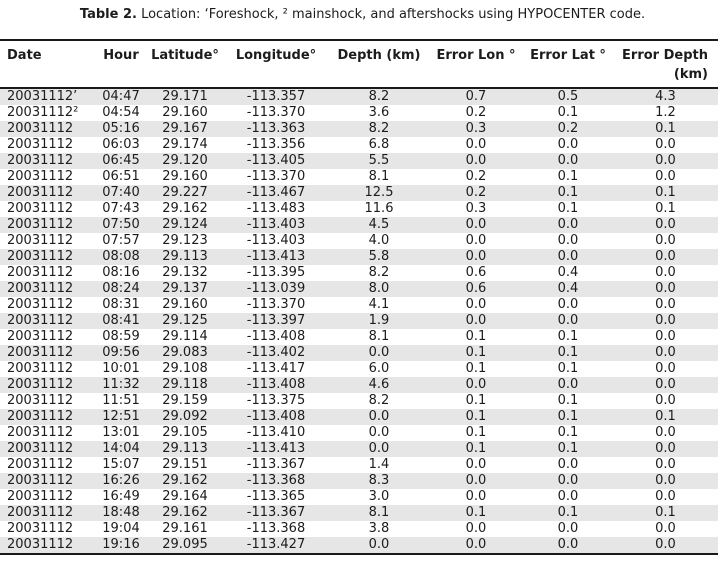 The image size is (725, 578). What do you see at coordinates (379, 112) in the screenshot?
I see `cell-depth: 3.6` at bounding box center [379, 112].